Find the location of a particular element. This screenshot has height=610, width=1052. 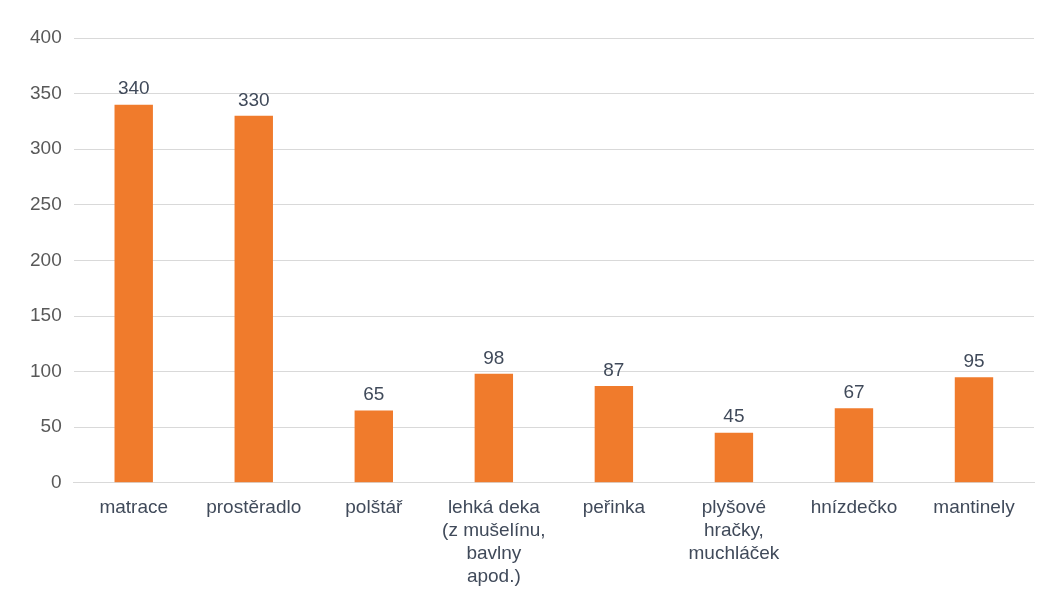

x-tick-label: polštář is located at coordinates (374, 507).